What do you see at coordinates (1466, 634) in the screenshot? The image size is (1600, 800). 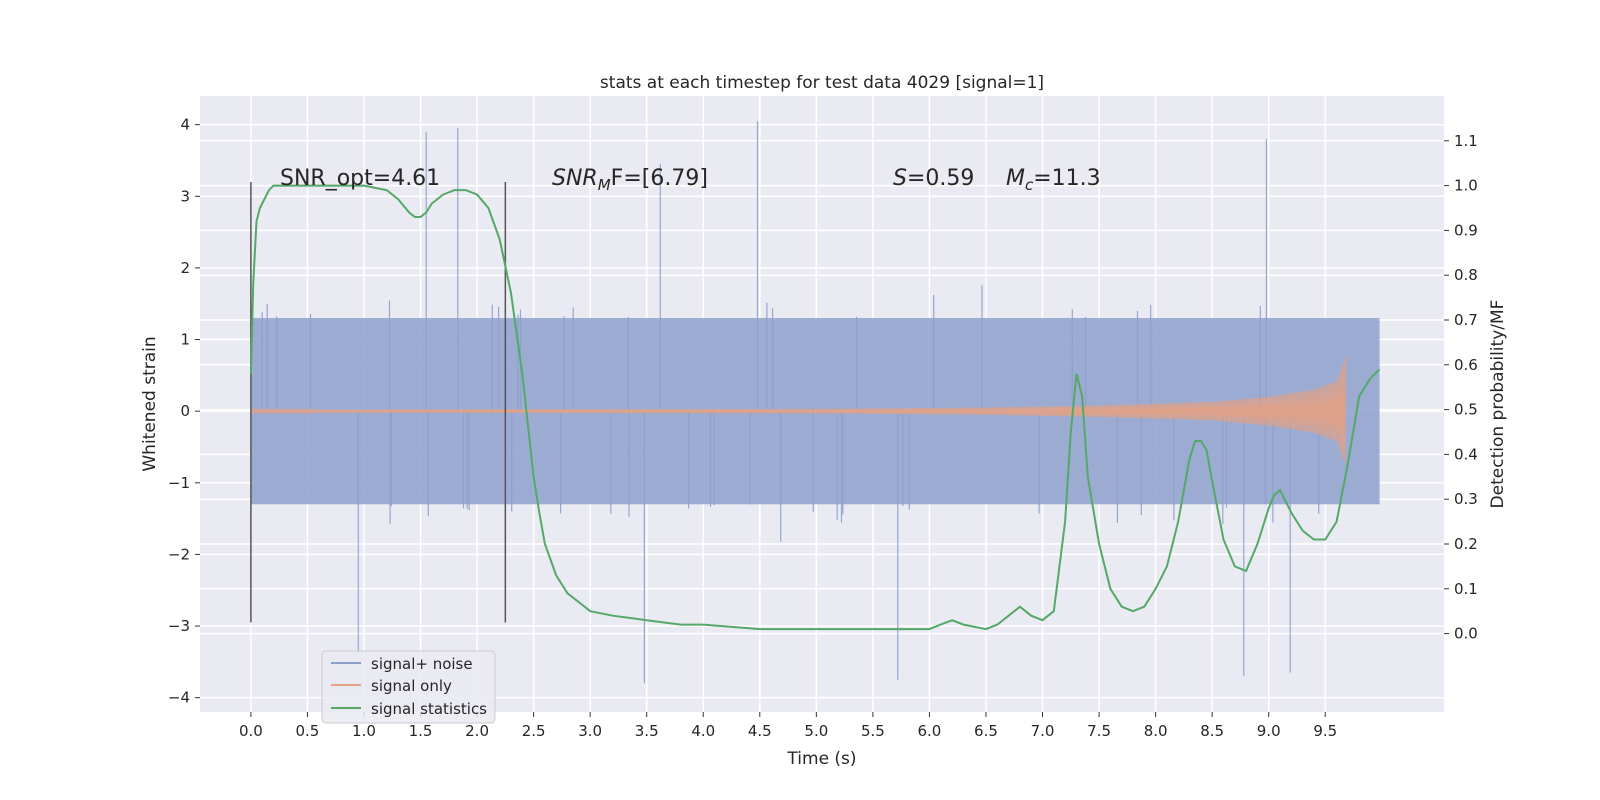 I see `y2-tick-label: 0.0` at bounding box center [1466, 634].